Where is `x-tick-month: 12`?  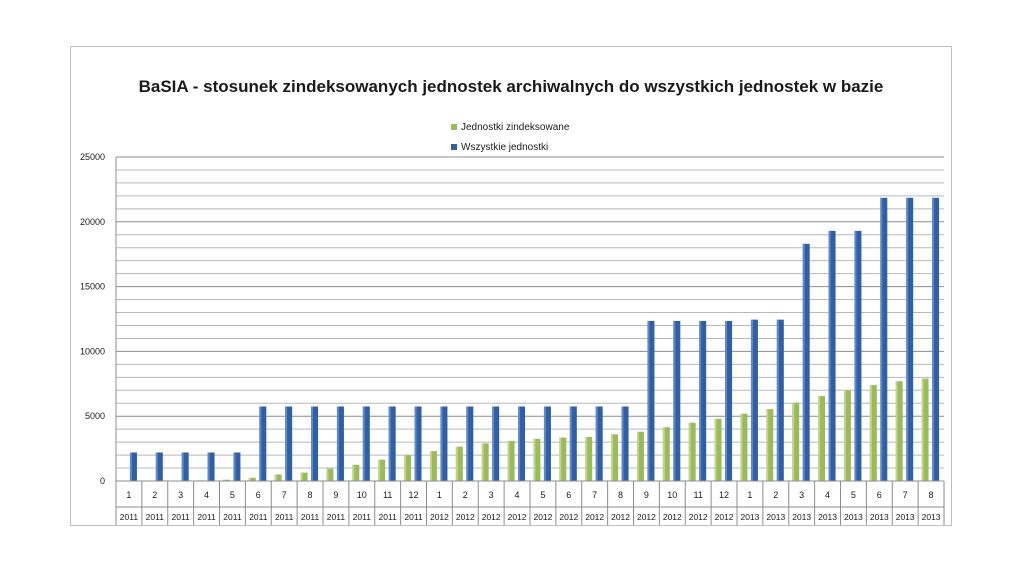
x-tick-month: 12 is located at coordinates (724, 495).